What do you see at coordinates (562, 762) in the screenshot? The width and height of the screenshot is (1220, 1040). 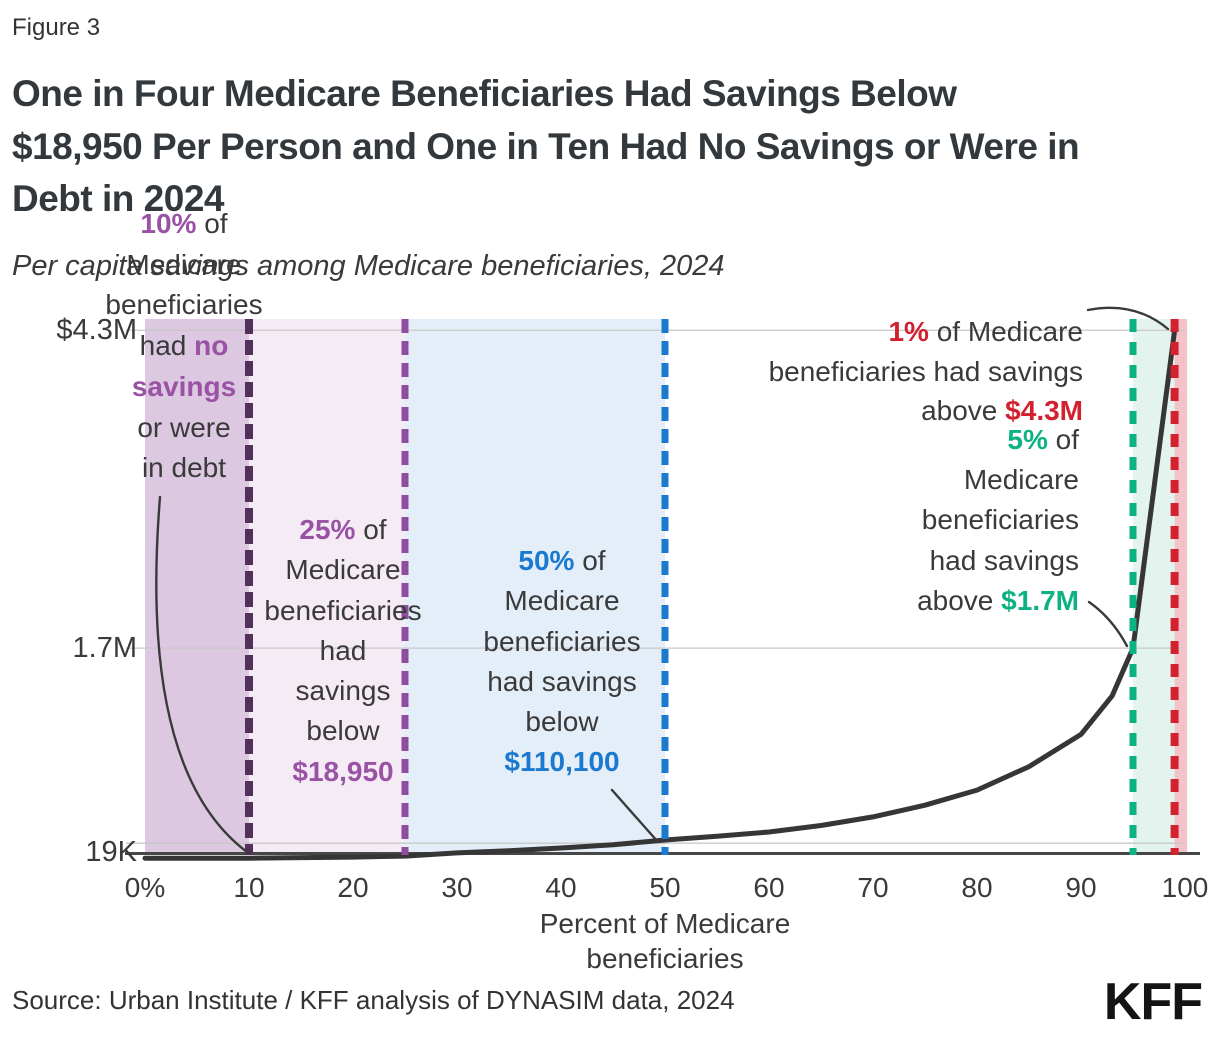 I see `annotation-accent-text: $110,100` at bounding box center [562, 762].